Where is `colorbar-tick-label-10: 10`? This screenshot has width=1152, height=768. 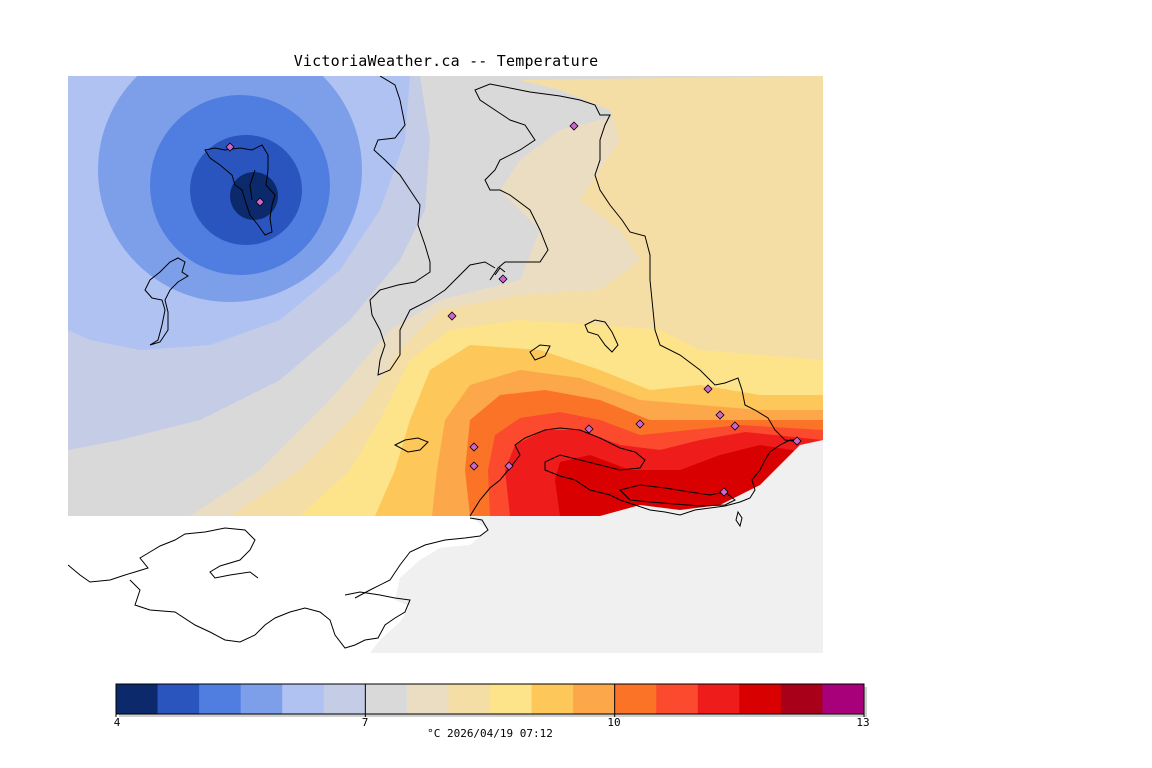
colorbar-tick-label-10: 10 is located at coordinates (614, 722).